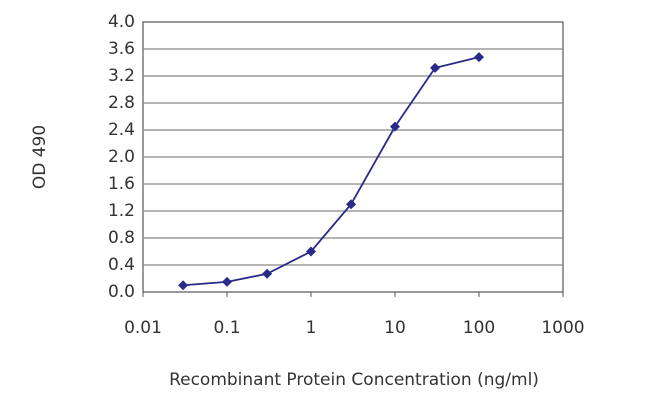 The width and height of the screenshot is (650, 405). What do you see at coordinates (311, 328) in the screenshot?
I see `x-tick-label: 1` at bounding box center [311, 328].